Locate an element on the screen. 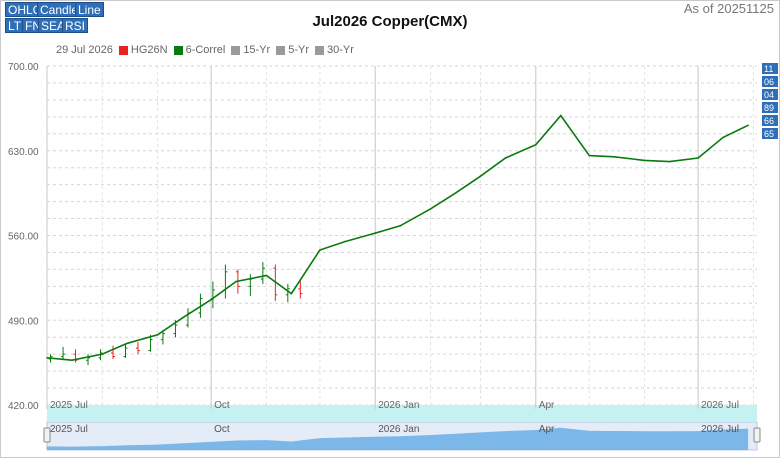  ohlc-button: OHLC is located at coordinates (25, 9).